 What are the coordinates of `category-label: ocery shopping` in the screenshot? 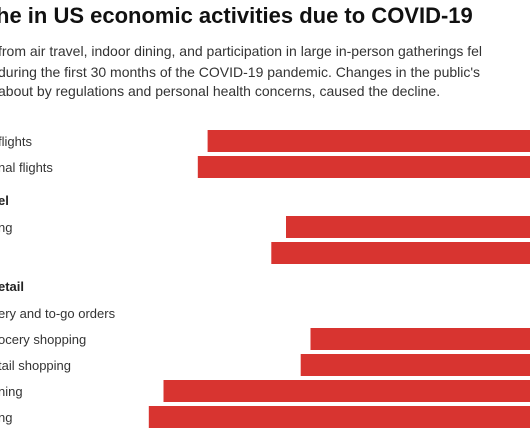 It's located at (43, 339).